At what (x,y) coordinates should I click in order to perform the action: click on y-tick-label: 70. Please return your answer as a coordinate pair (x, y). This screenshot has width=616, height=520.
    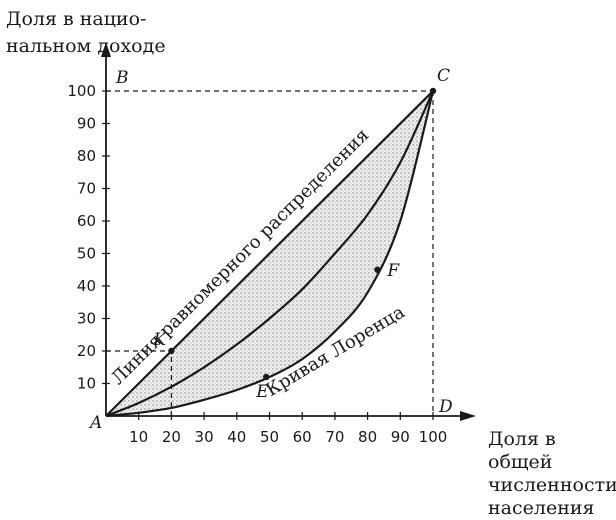
    Looking at the image, I should click on (86, 189).